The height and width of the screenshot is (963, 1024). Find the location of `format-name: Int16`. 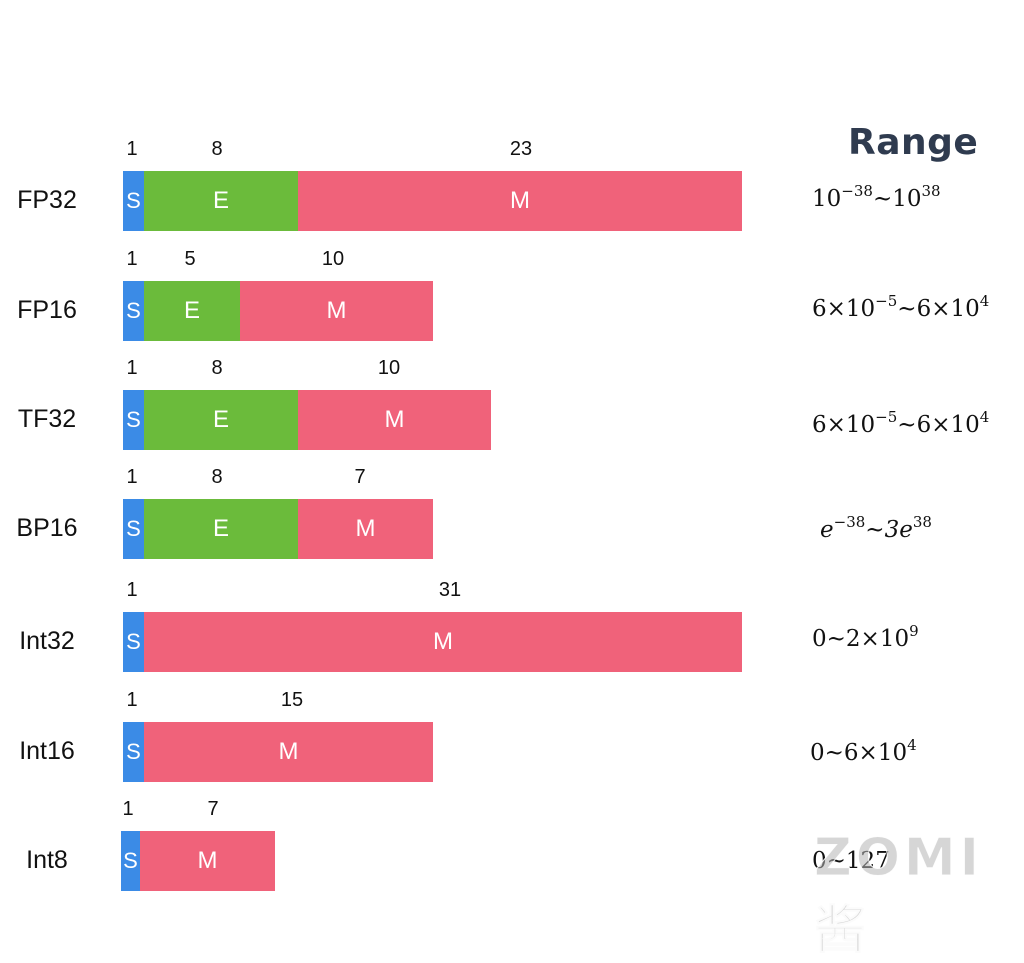

format-name: Int16 is located at coordinates (47, 751).